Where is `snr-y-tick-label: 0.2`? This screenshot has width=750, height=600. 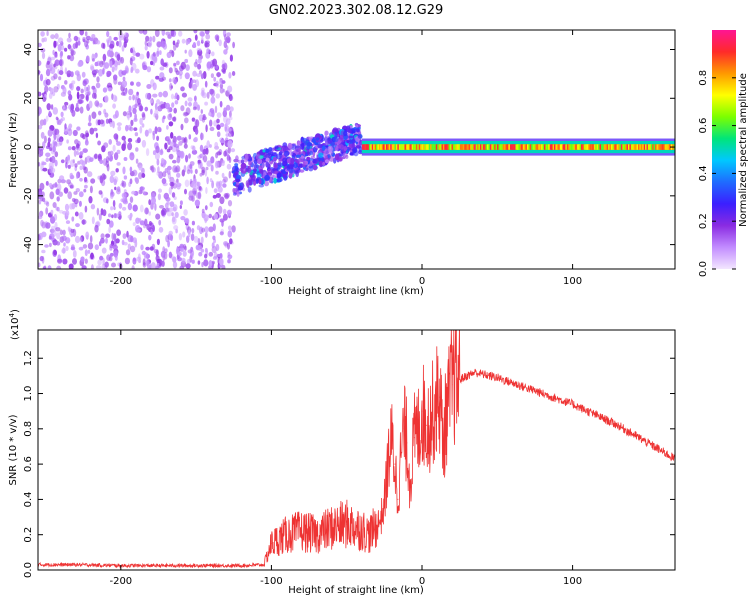
snr-y-tick-label: 0.2 is located at coordinates (28, 535).